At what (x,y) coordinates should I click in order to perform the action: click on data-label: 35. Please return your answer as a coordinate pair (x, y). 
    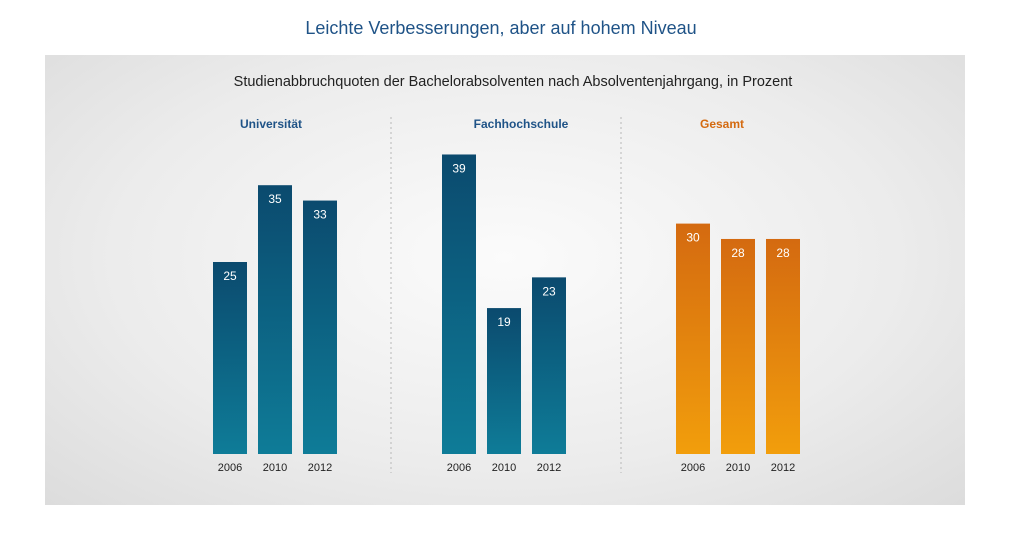
    Looking at the image, I should click on (275, 199).